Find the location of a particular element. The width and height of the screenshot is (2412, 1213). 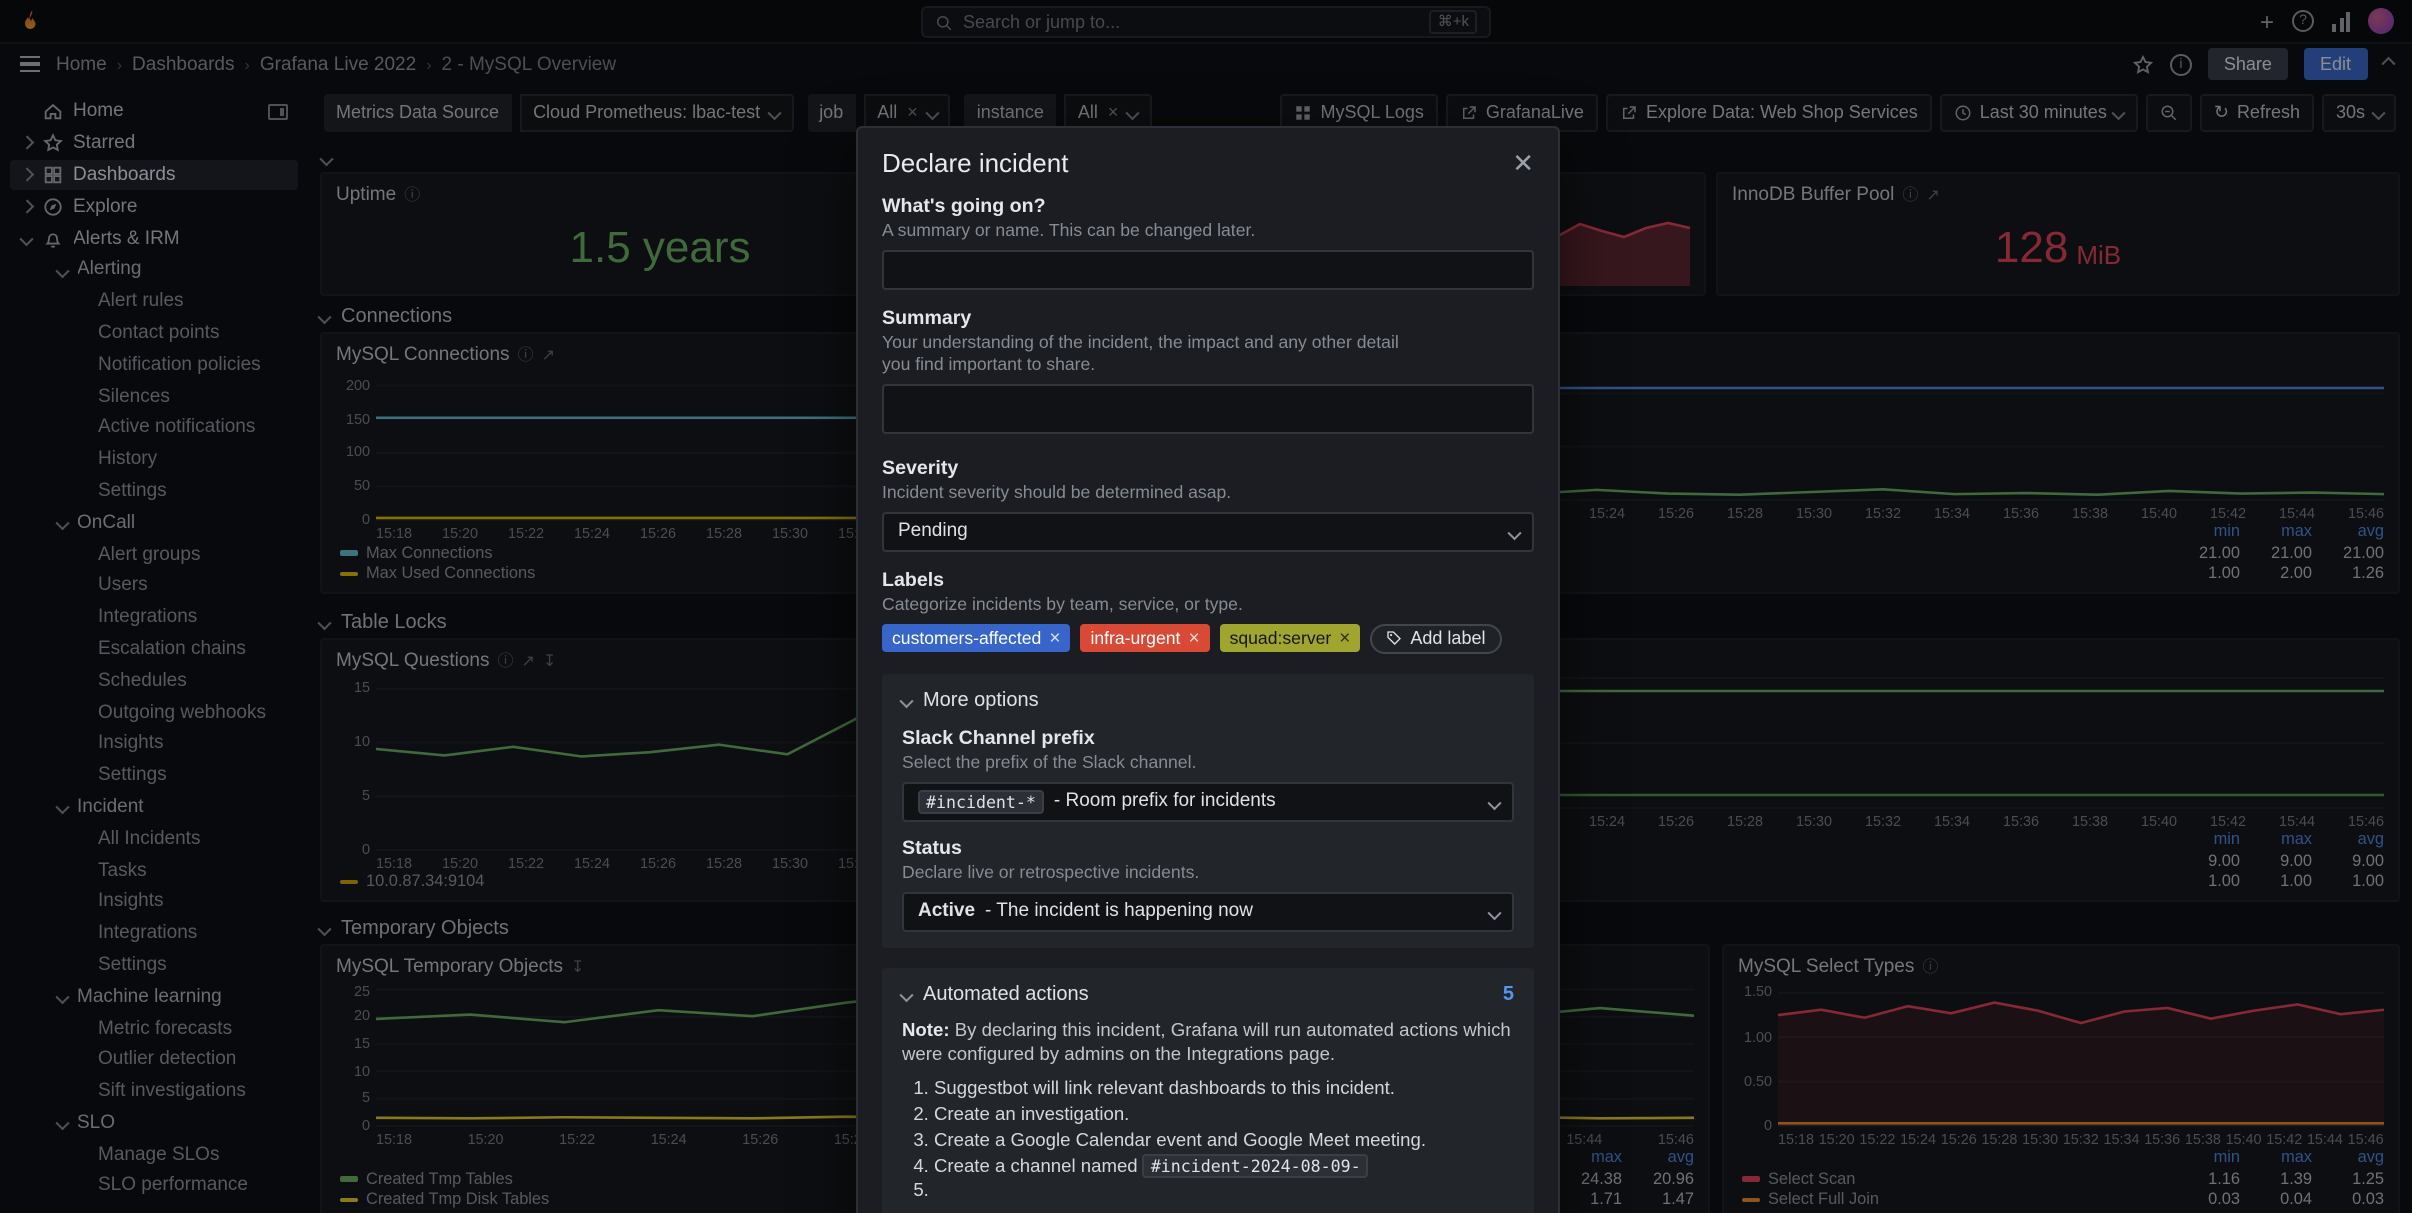

legend-label: Created Tmp Tables is located at coordinates (439, 1178).